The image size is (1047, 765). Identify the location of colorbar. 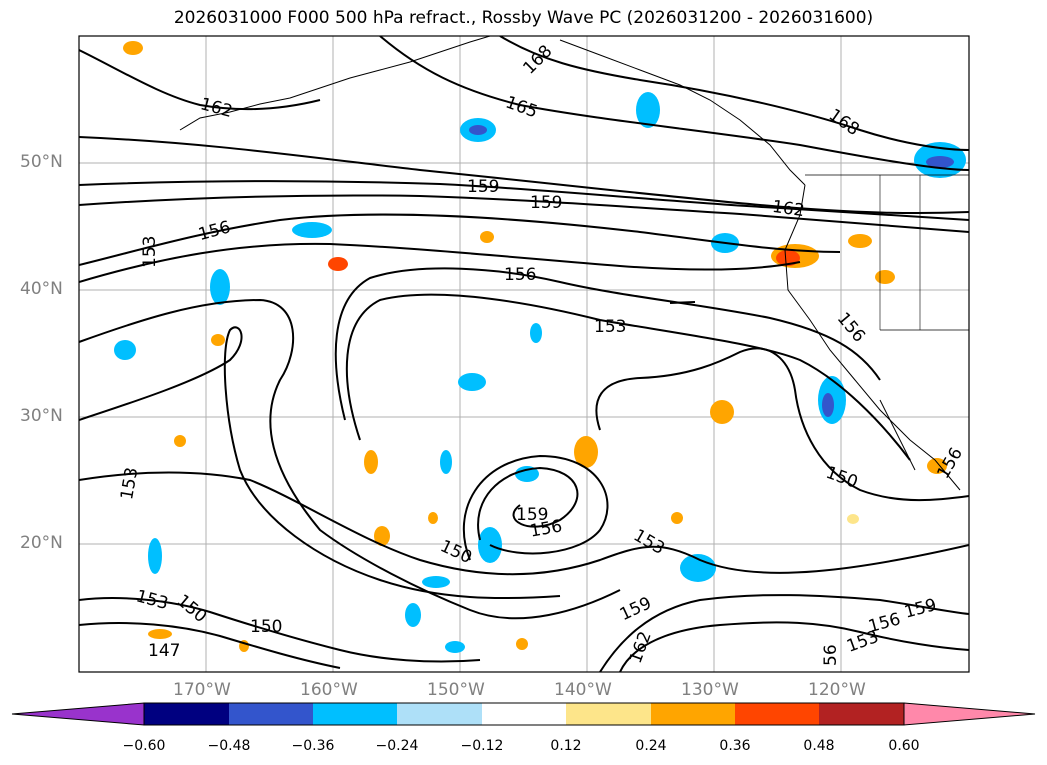
(523, 714).